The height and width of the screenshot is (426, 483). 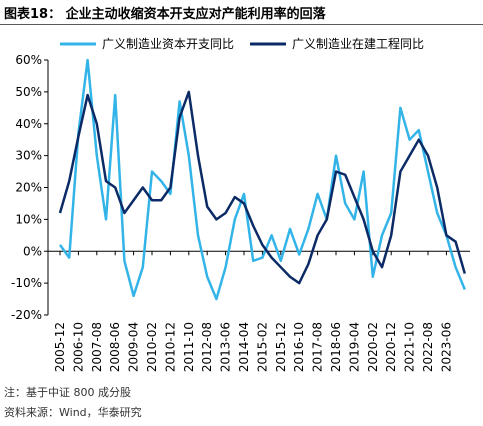 I want to click on x-tick-label: 2012-08, so click(x=207, y=347).